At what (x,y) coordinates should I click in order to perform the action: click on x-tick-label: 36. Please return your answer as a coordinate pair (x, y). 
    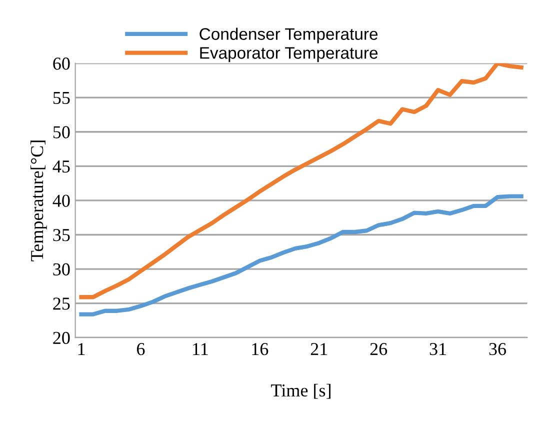
    Looking at the image, I should click on (497, 349).